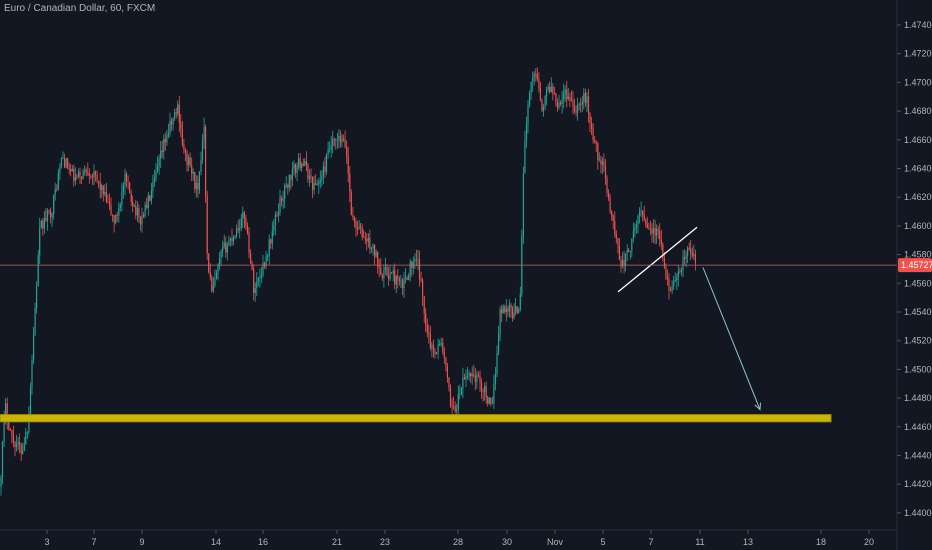  What do you see at coordinates (657, 259) in the screenshot?
I see `trendline` at bounding box center [657, 259].